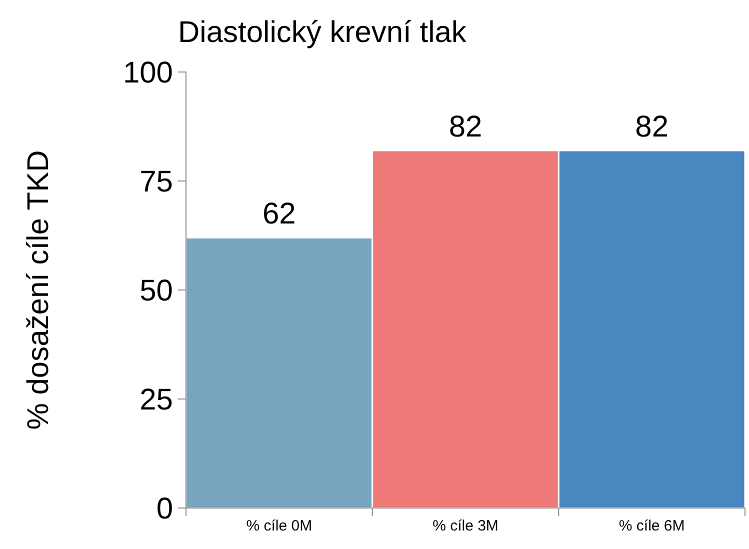 This screenshot has height=549, width=749. Describe the element at coordinates (164, 509) in the screenshot. I see `y-tick-label: 0` at that location.